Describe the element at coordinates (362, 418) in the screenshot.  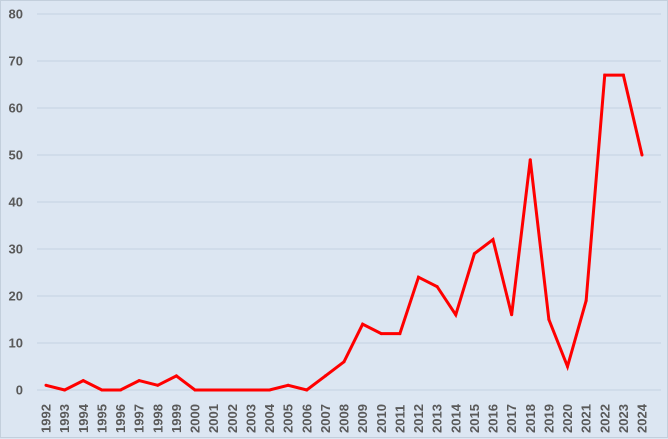
I see `x-tick-label: 2009` at that location.